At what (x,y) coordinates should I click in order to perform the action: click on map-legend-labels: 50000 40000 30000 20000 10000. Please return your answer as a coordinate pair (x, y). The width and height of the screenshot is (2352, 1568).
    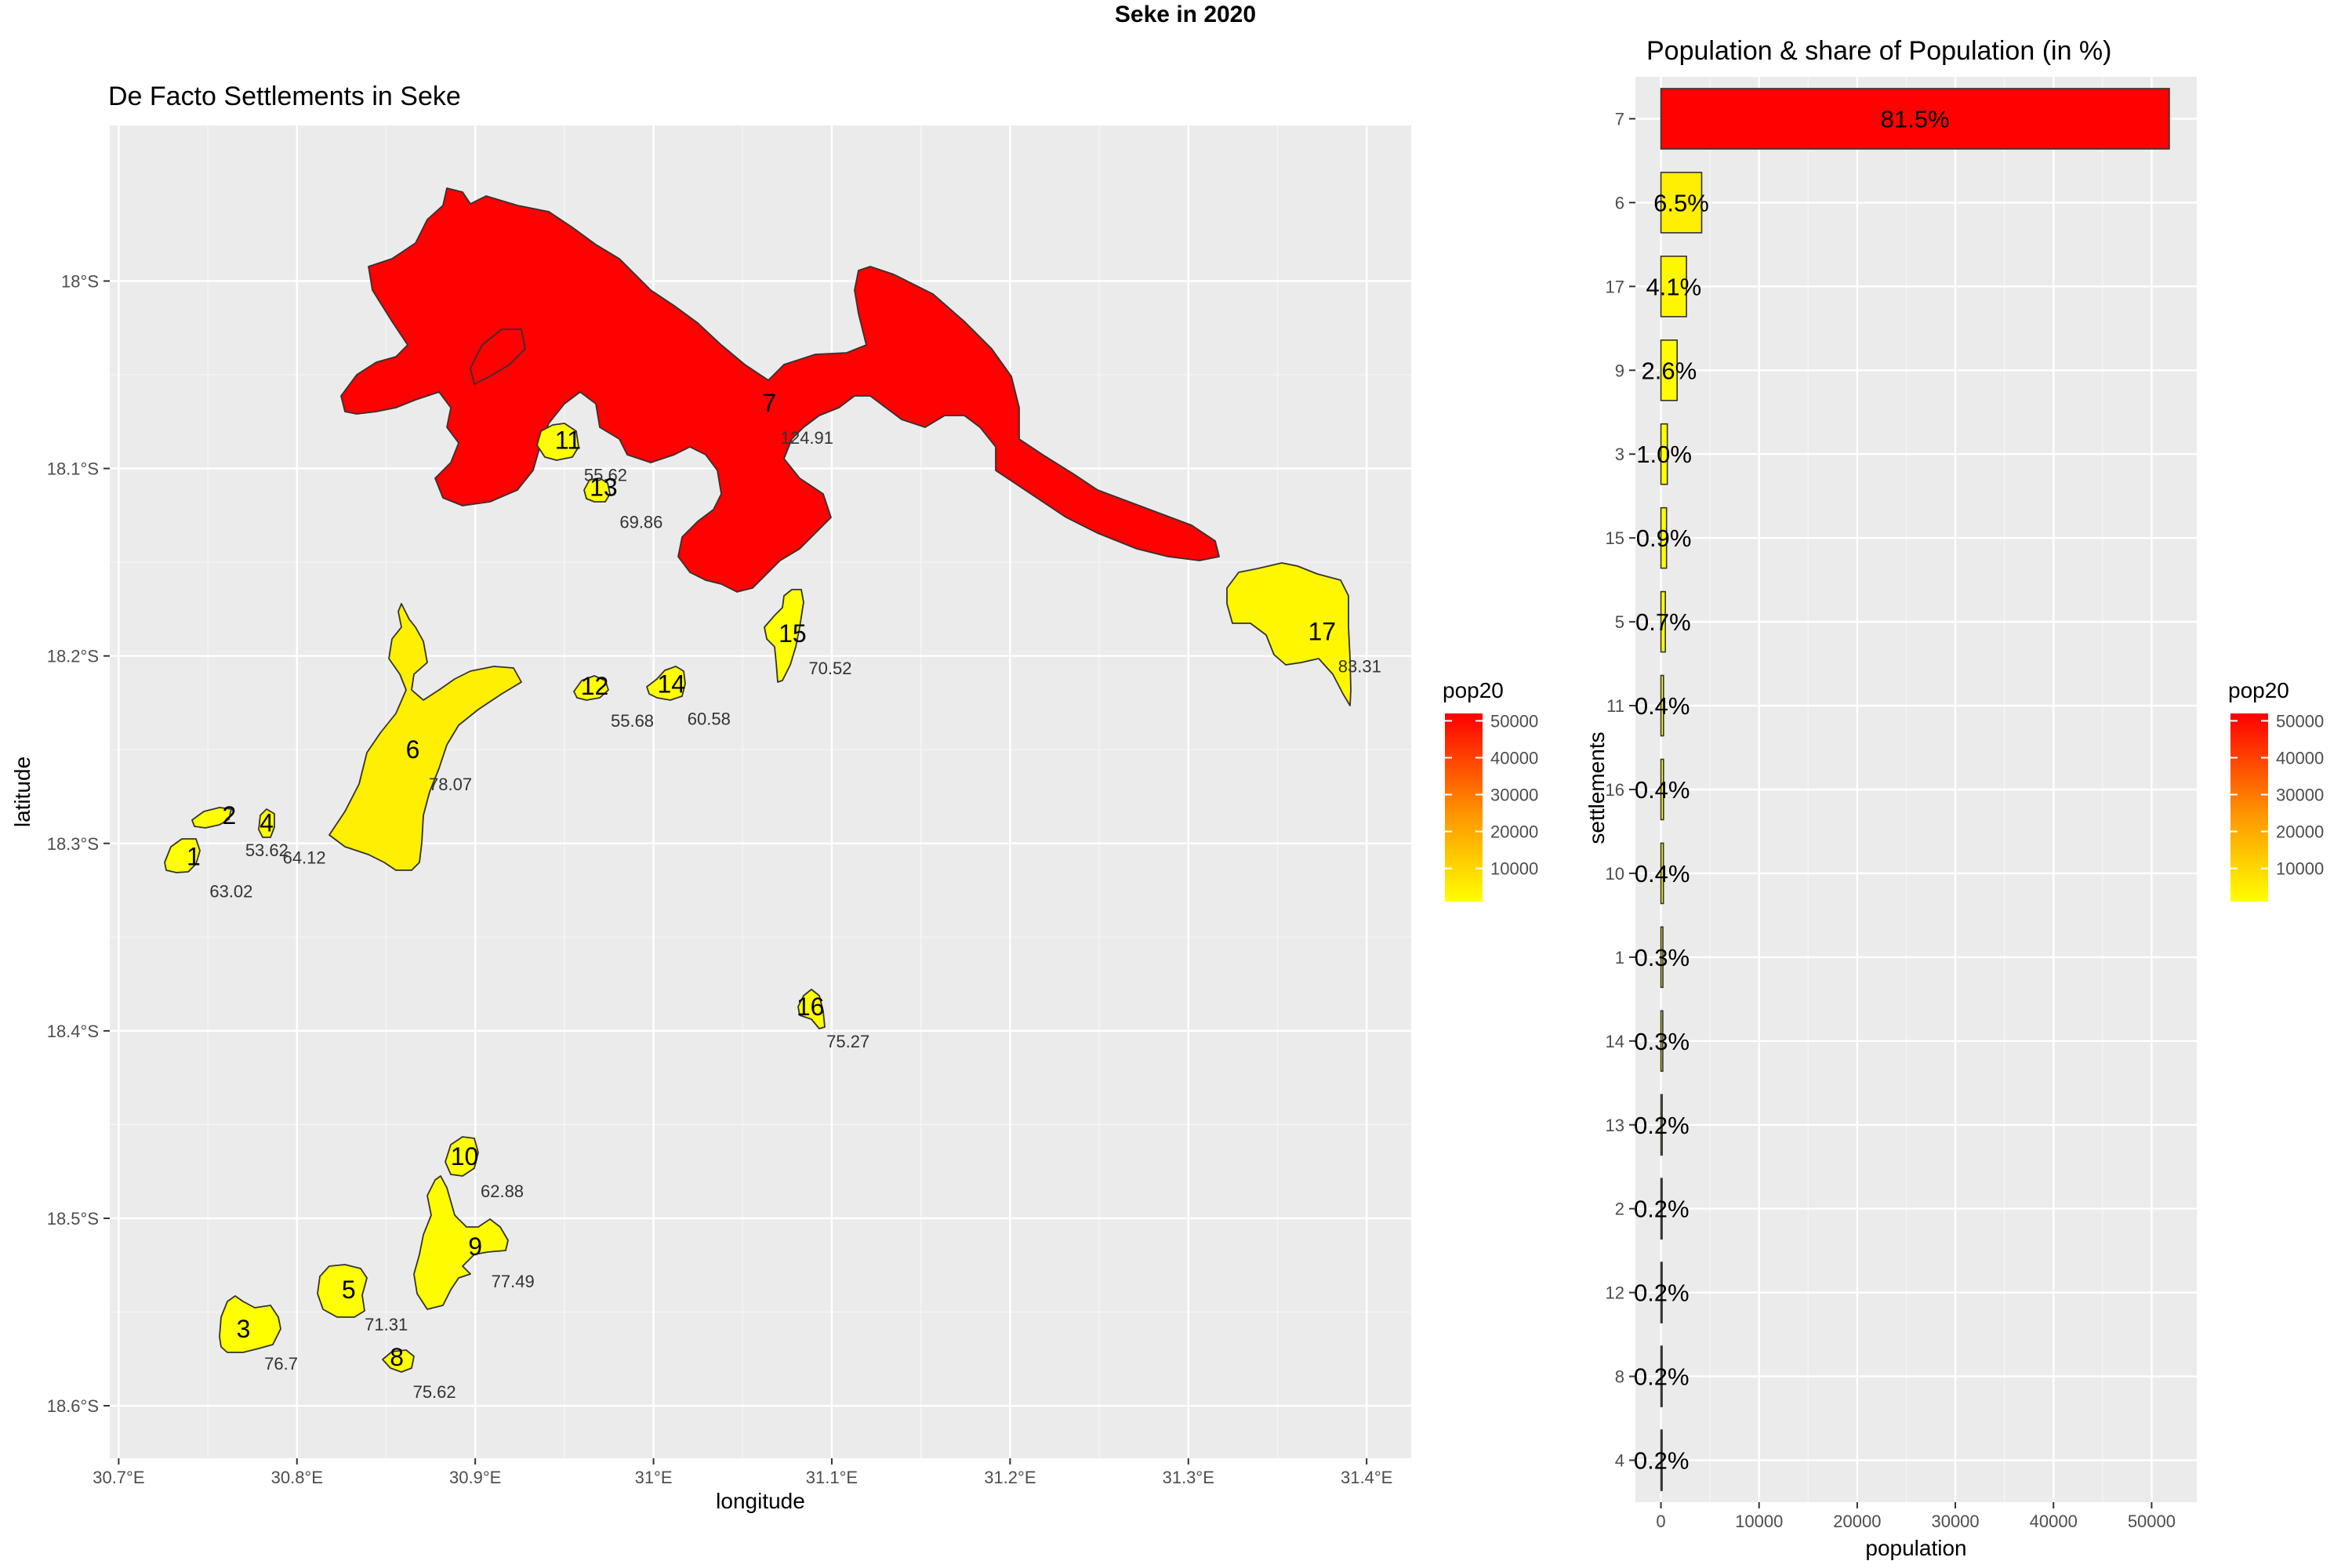
    Looking at the image, I should click on (1491, 795).